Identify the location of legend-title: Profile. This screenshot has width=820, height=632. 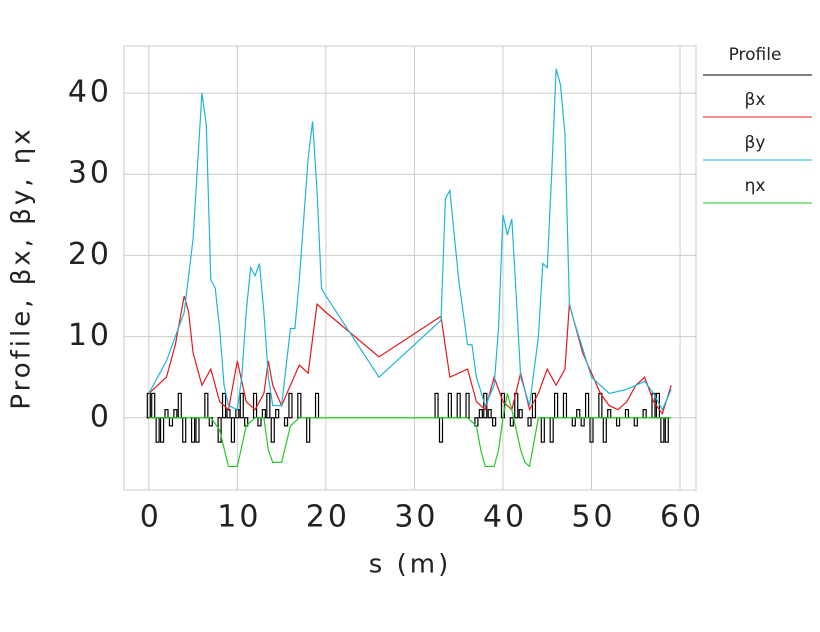
(755, 55).